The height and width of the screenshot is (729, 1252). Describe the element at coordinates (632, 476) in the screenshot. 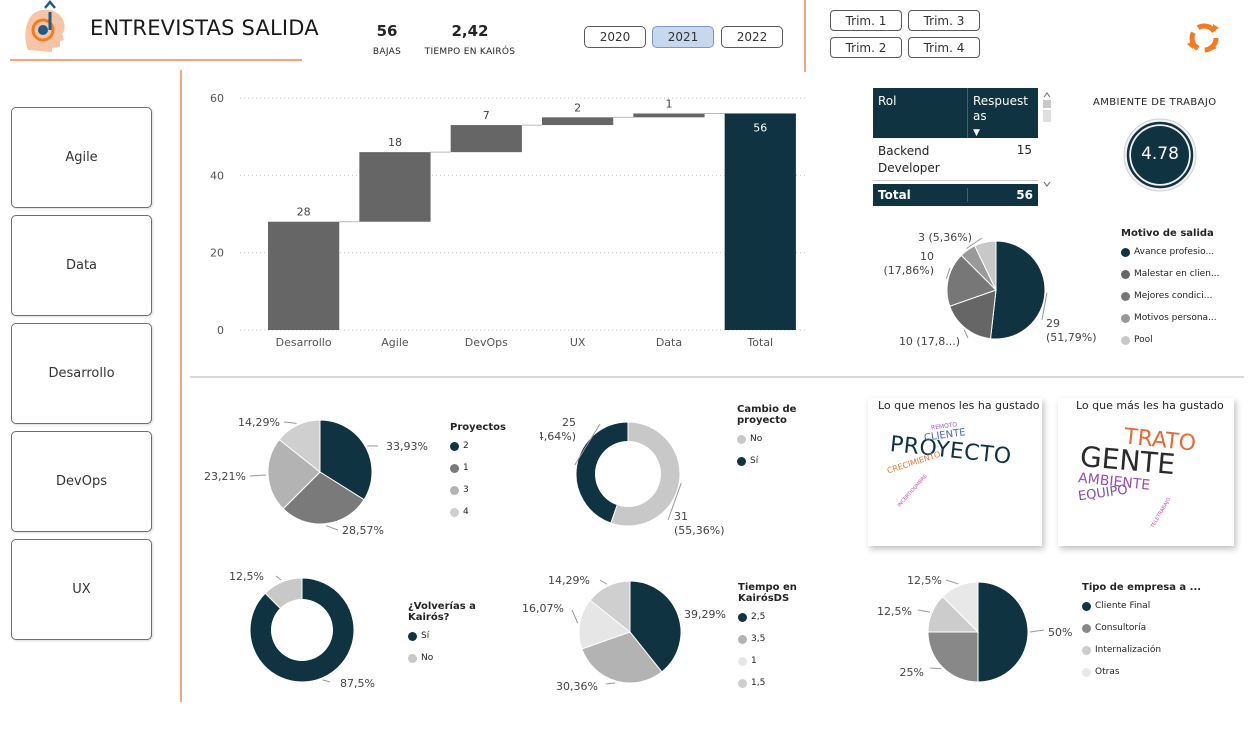

I see `cambio-donut-chart: 31(55,36%) 25(44,64%)` at that location.